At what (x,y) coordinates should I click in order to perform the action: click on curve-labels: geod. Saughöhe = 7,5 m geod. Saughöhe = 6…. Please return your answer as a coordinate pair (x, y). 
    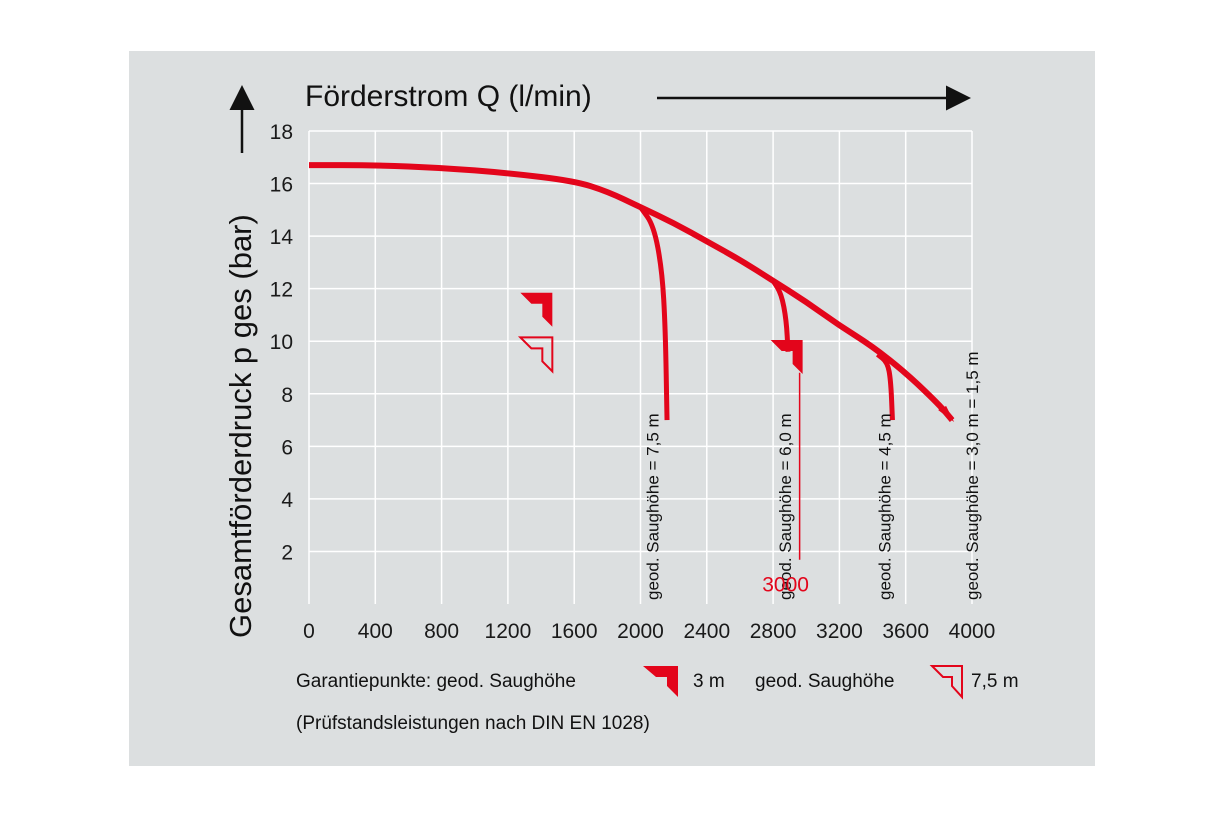
    Looking at the image, I should click on (813, 475).